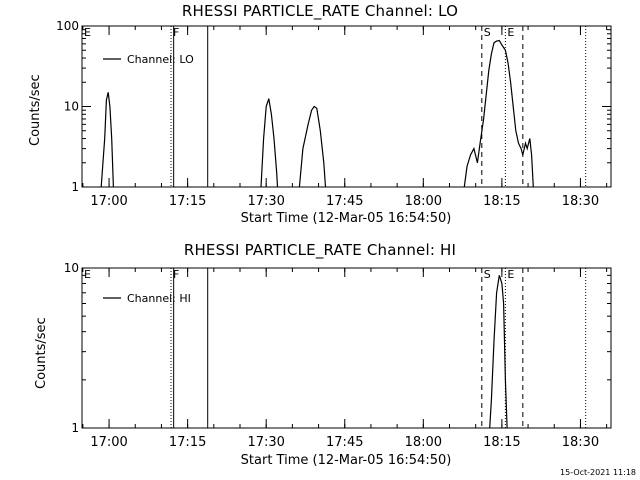 The width and height of the screenshot is (640, 480). I want to click on x-axis-label-hi: Start Time (12-Mar-05 16:54:50), so click(346, 460).